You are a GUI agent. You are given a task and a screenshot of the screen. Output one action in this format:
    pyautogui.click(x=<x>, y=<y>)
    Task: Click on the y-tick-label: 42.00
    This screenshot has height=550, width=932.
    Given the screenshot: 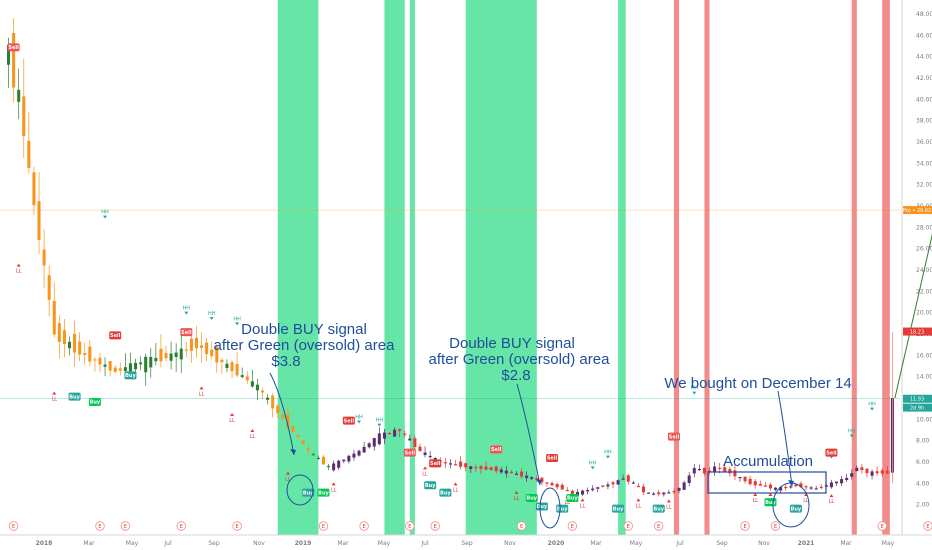 What is the action you would take?
    pyautogui.click(x=924, y=78)
    